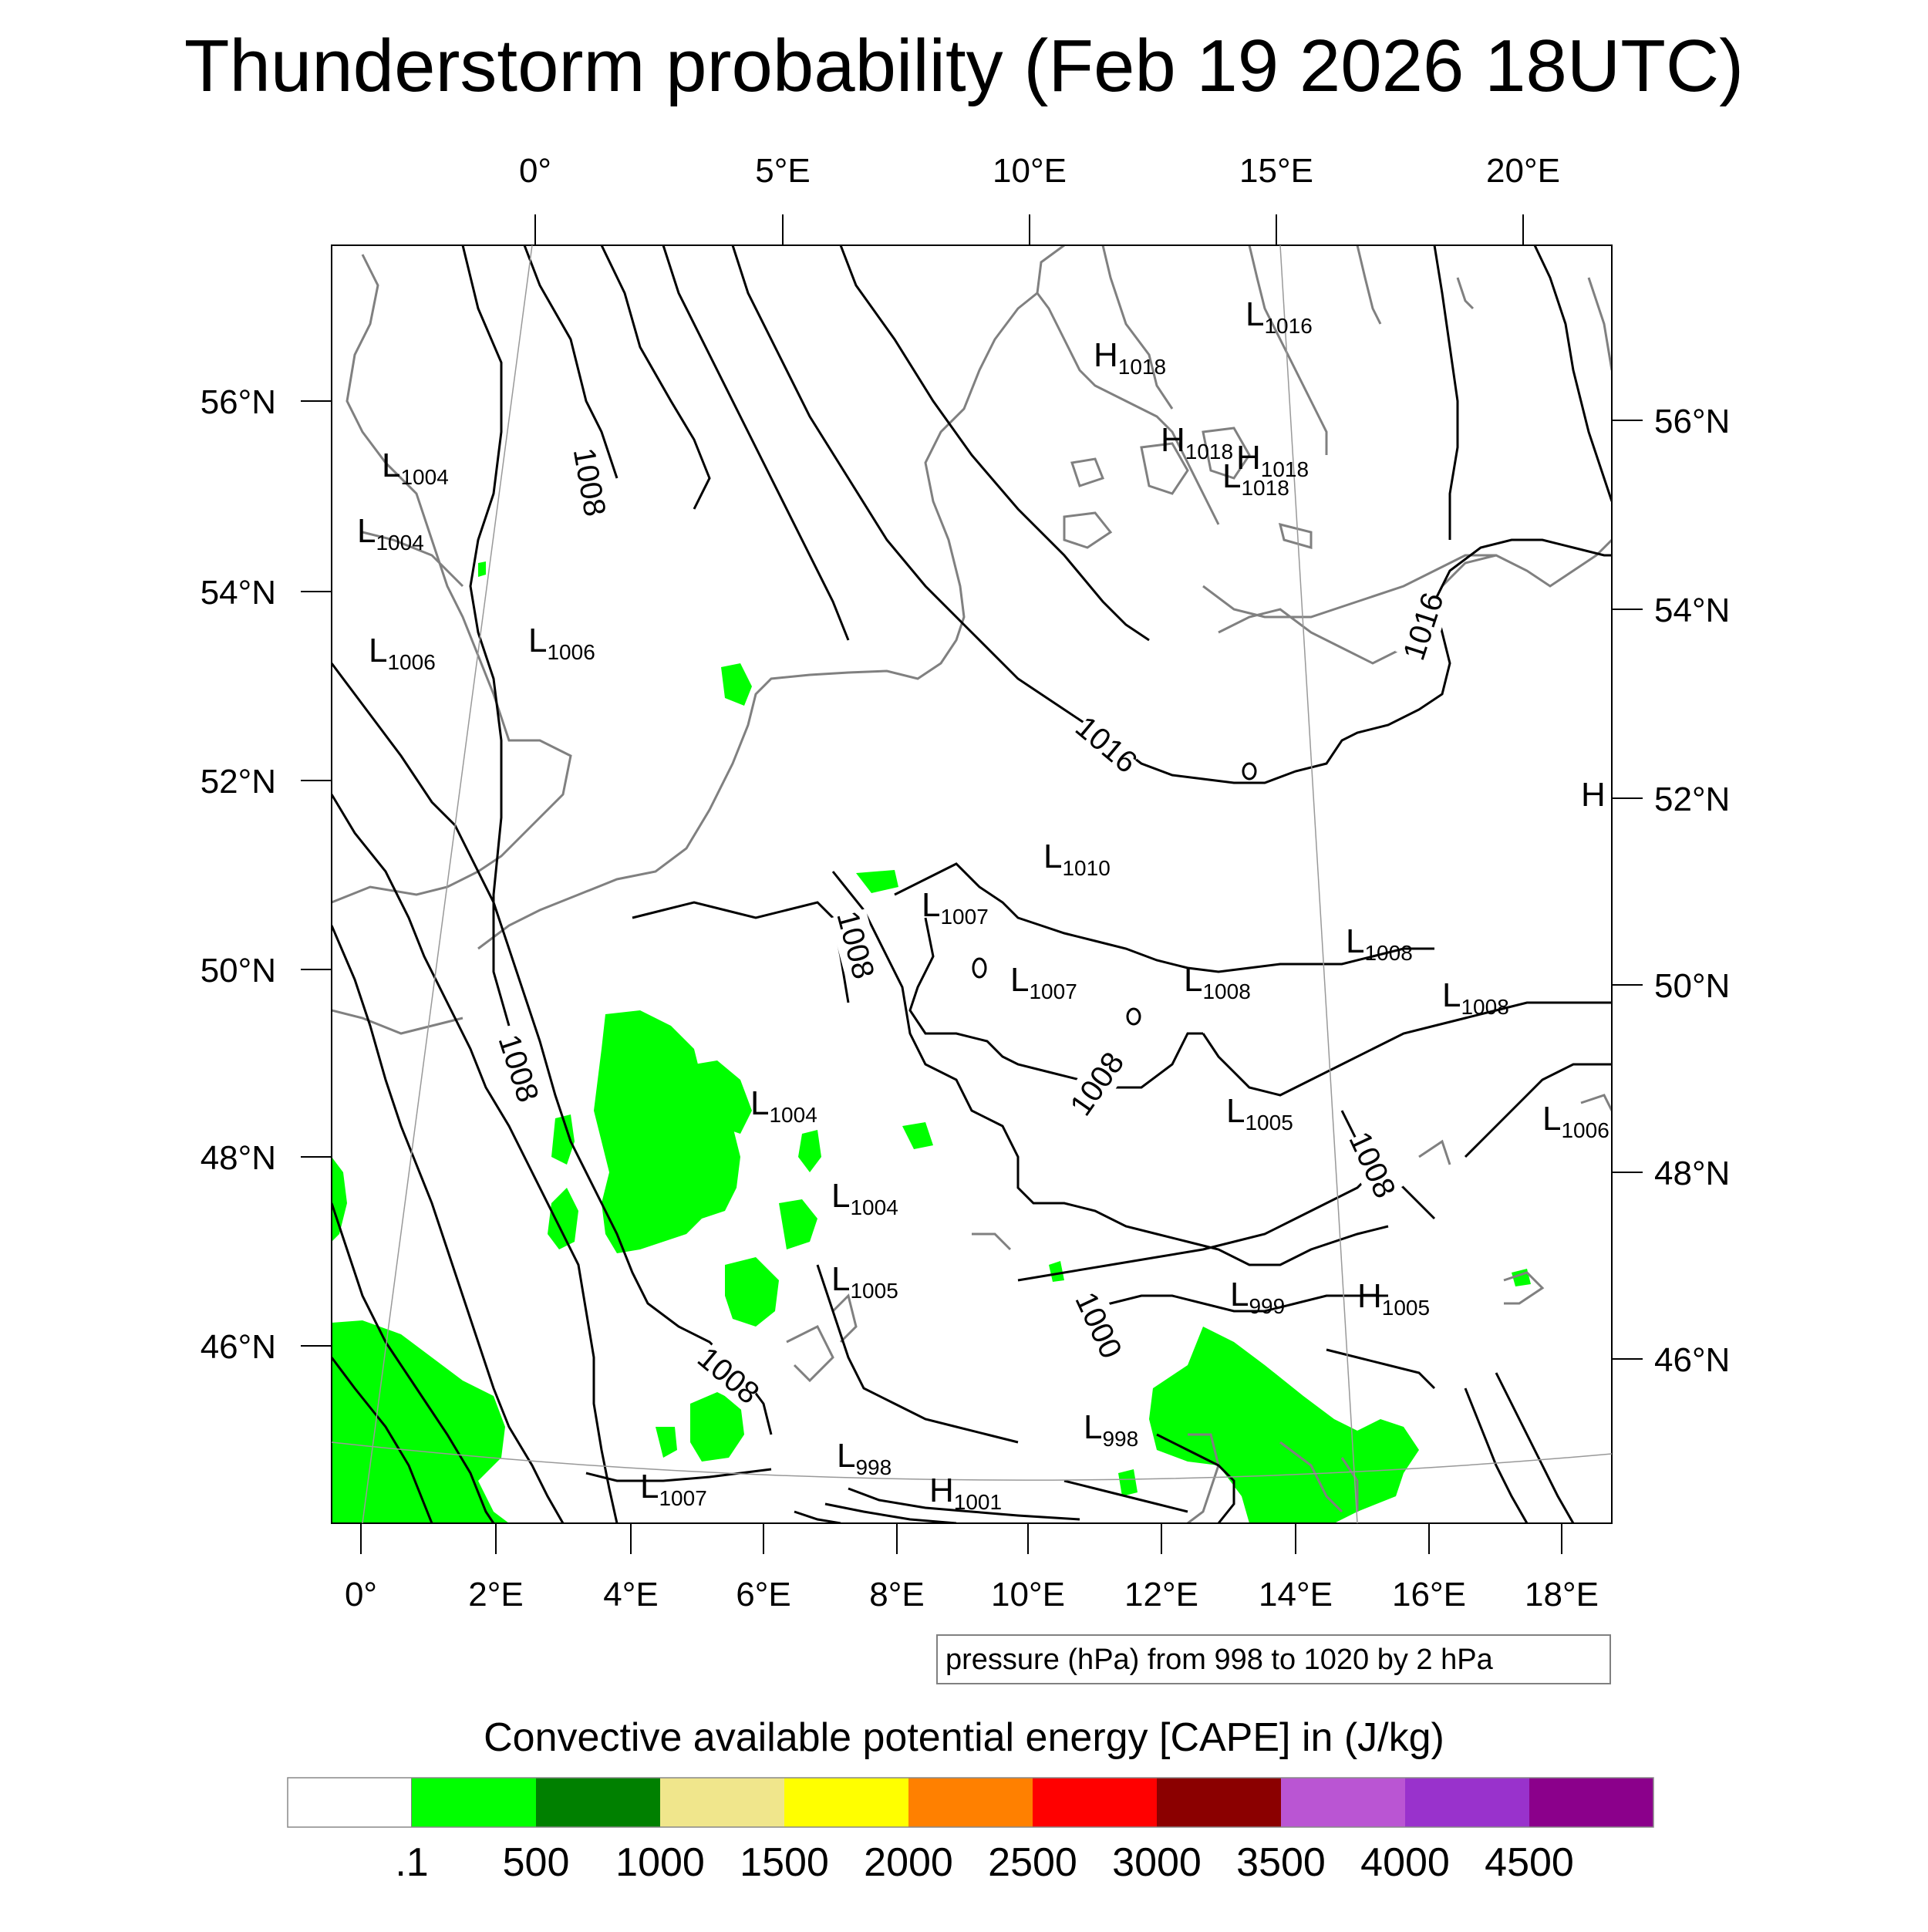 This screenshot has width=1928, height=1932. I want to click on pressure-center: H, so click(1593, 795).